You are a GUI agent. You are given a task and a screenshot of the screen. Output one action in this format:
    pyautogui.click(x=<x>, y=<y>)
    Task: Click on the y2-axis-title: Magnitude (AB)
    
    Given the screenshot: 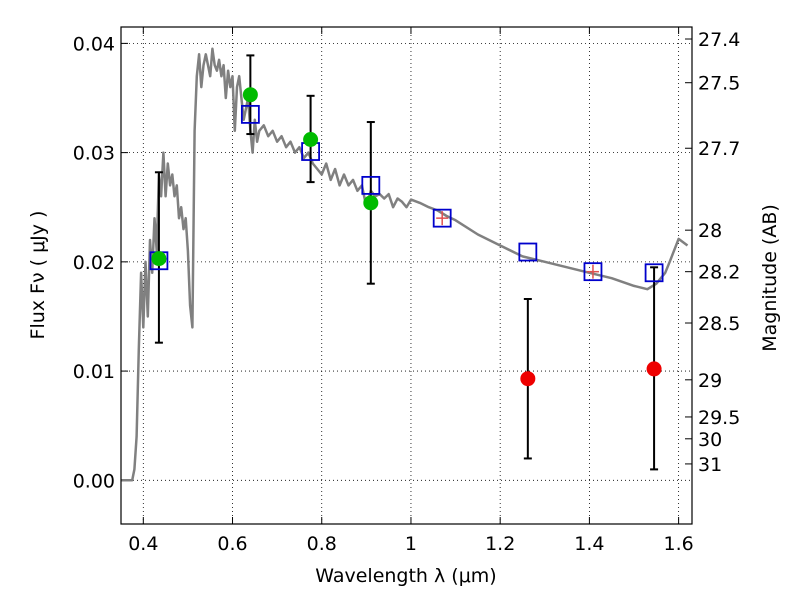 What is the action you would take?
    pyautogui.click(x=770, y=278)
    